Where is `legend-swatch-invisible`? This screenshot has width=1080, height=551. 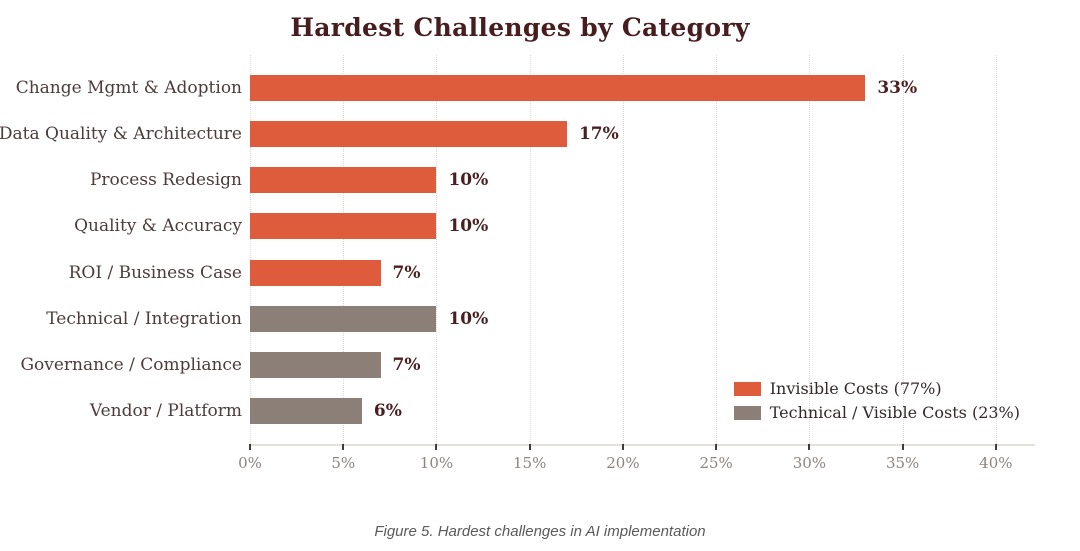 legend-swatch-invisible is located at coordinates (747, 388).